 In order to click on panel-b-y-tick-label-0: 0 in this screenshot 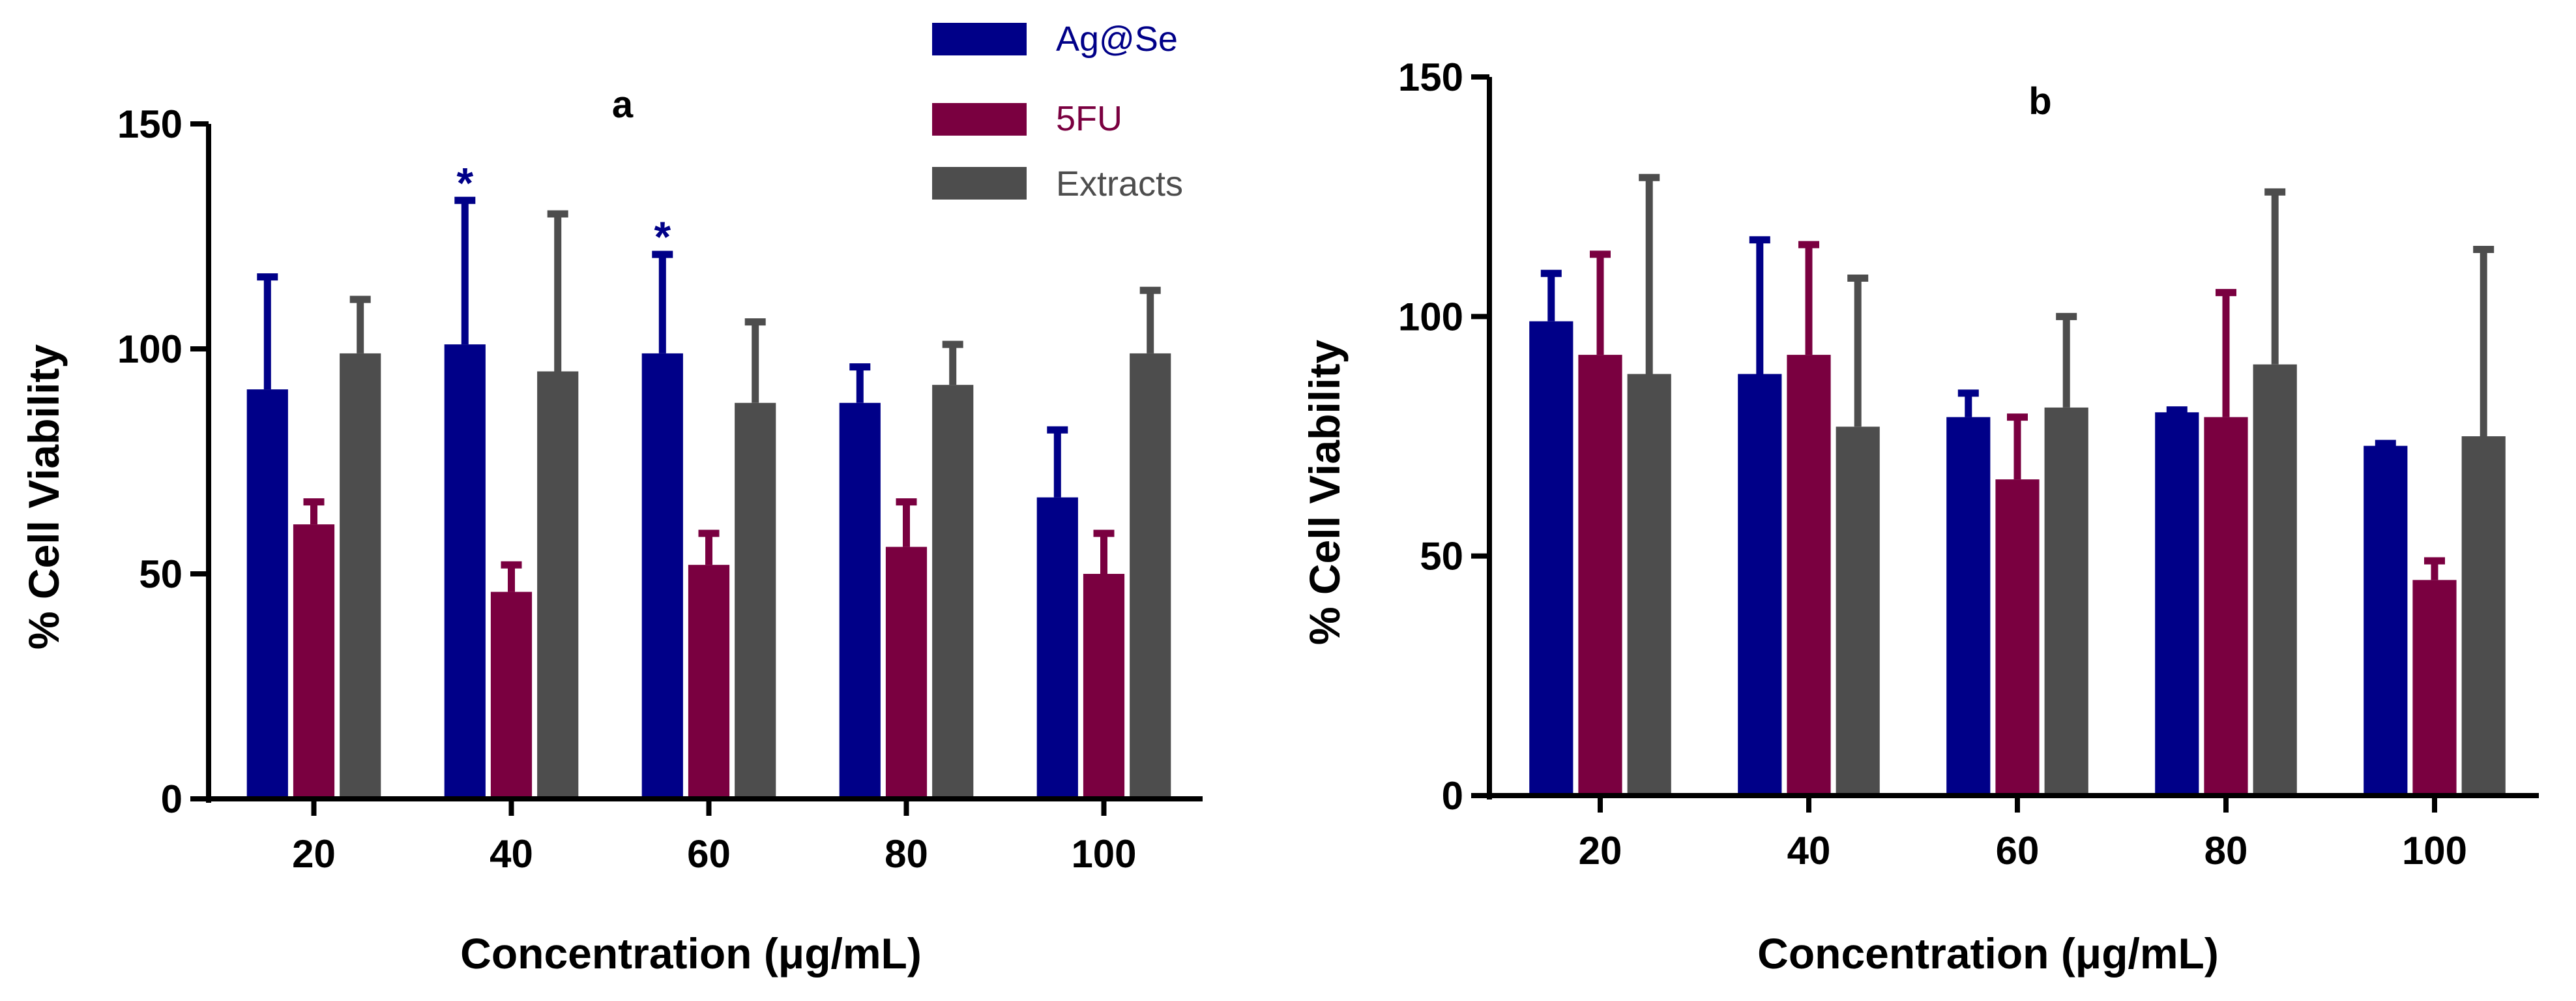, I will do `click(1452, 796)`.